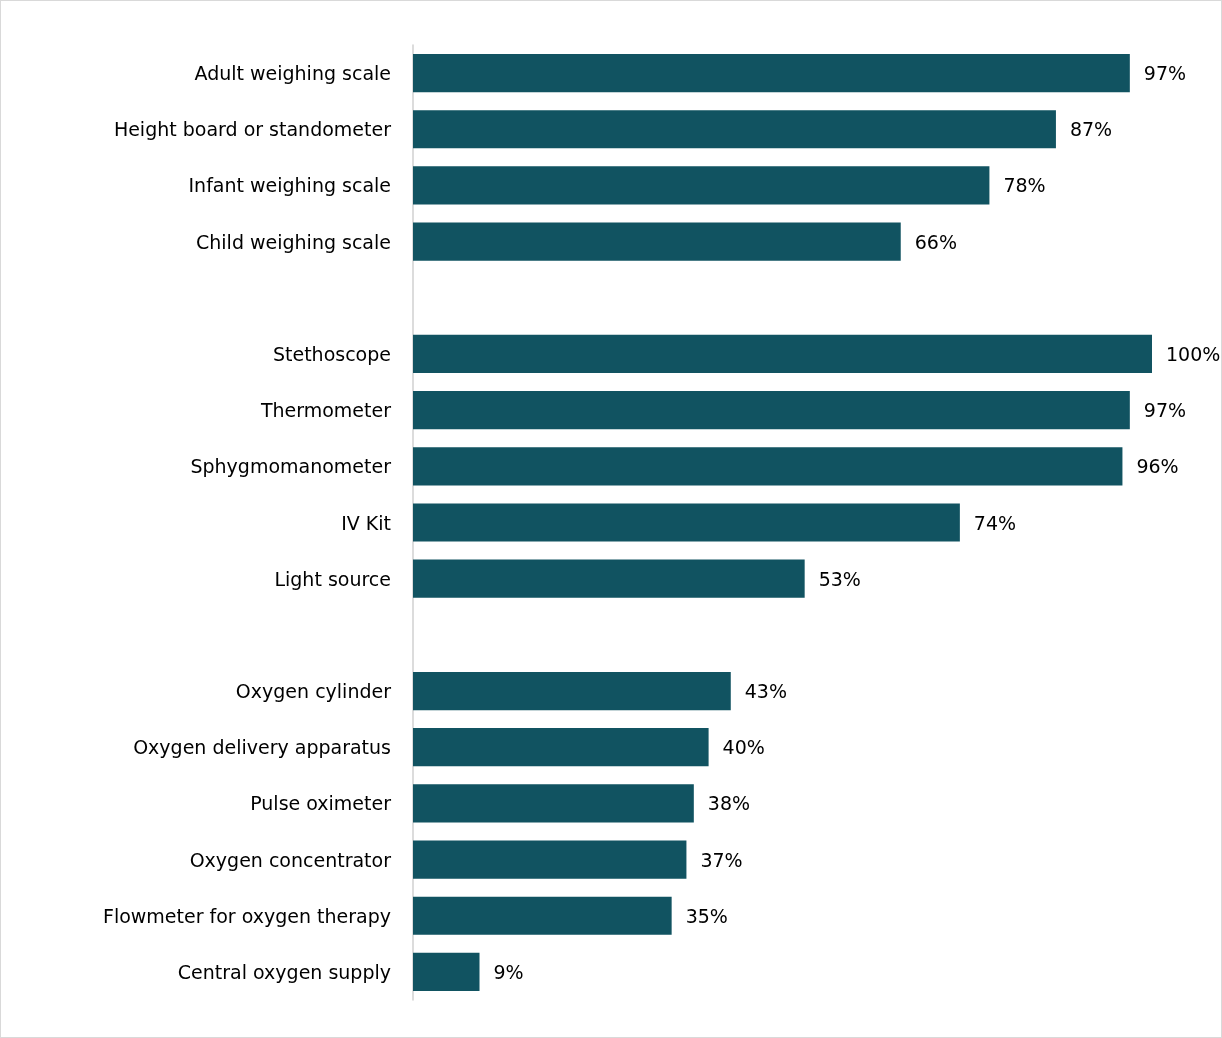 This screenshot has height=1038, width=1222. I want to click on data-label: 37%, so click(721, 859).